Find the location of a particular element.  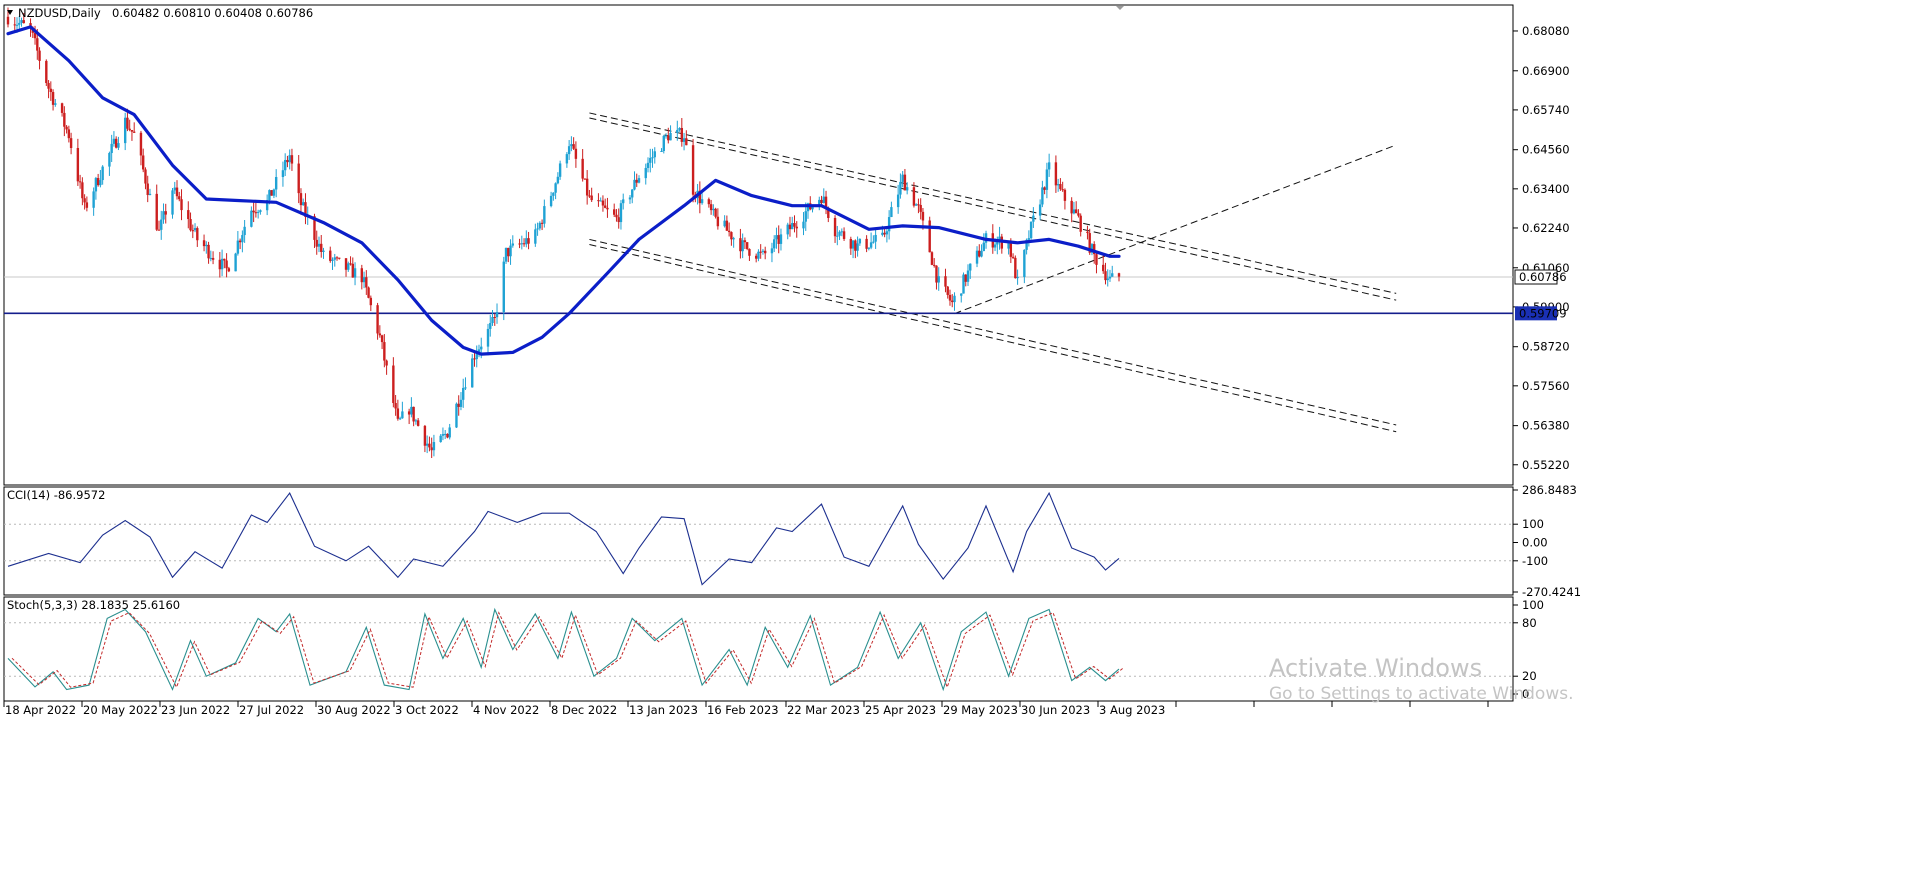

date-tick-label: 30 Aug 2022 is located at coordinates (354, 710).